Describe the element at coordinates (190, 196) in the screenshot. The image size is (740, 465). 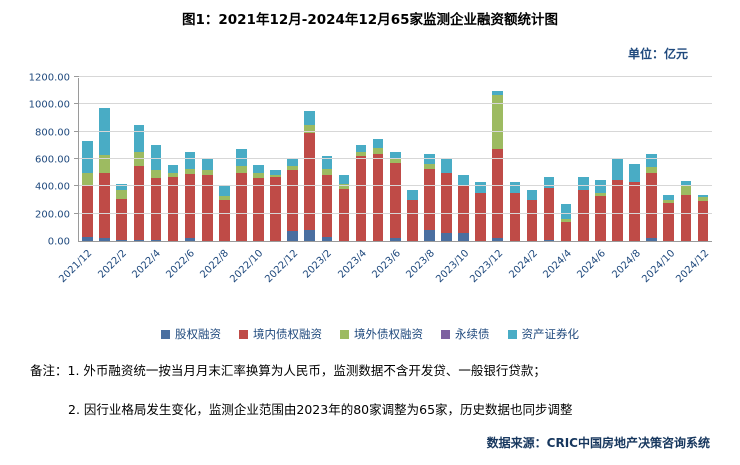
I see `bar-2022/6` at that location.